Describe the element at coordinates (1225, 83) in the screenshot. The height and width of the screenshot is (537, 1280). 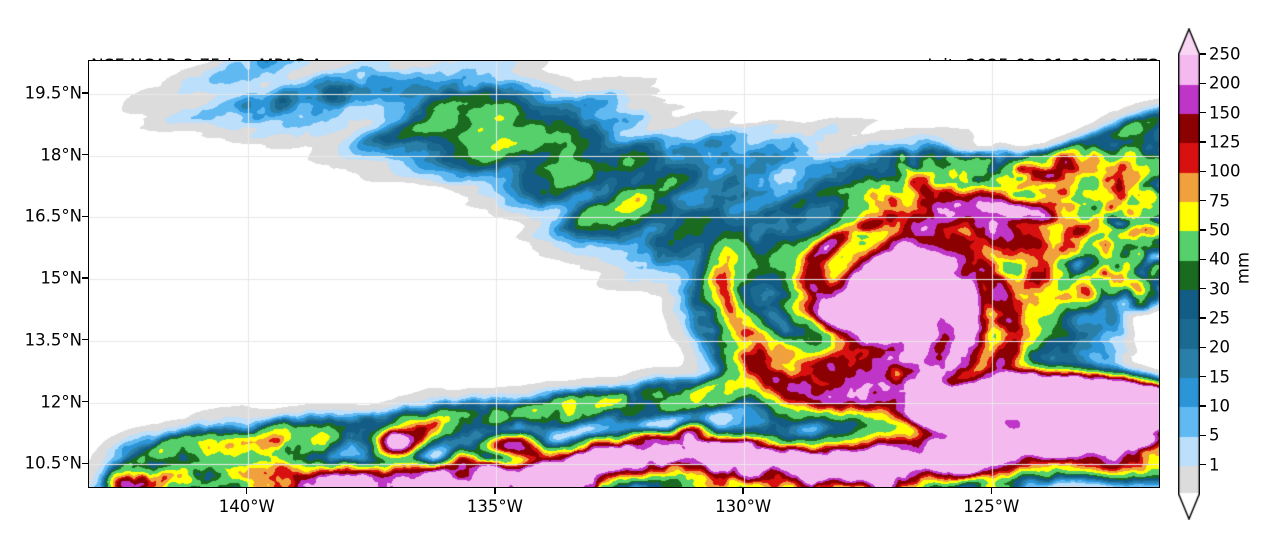
I see `colorbar-tick-label: 200` at that location.